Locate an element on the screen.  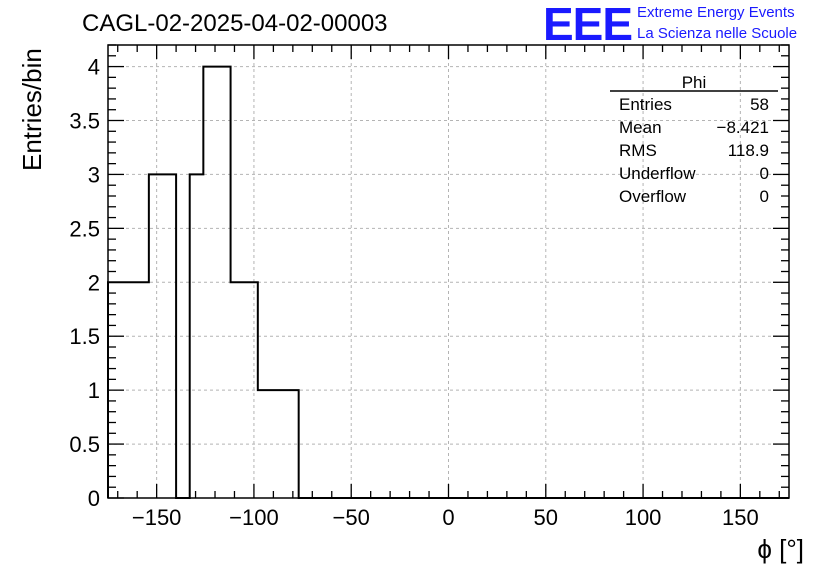
x-tick-label: −50 is located at coordinates (351, 517).